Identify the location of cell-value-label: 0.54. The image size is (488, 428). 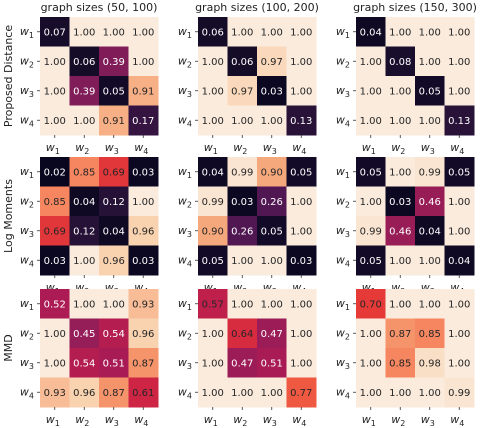
(114, 334).